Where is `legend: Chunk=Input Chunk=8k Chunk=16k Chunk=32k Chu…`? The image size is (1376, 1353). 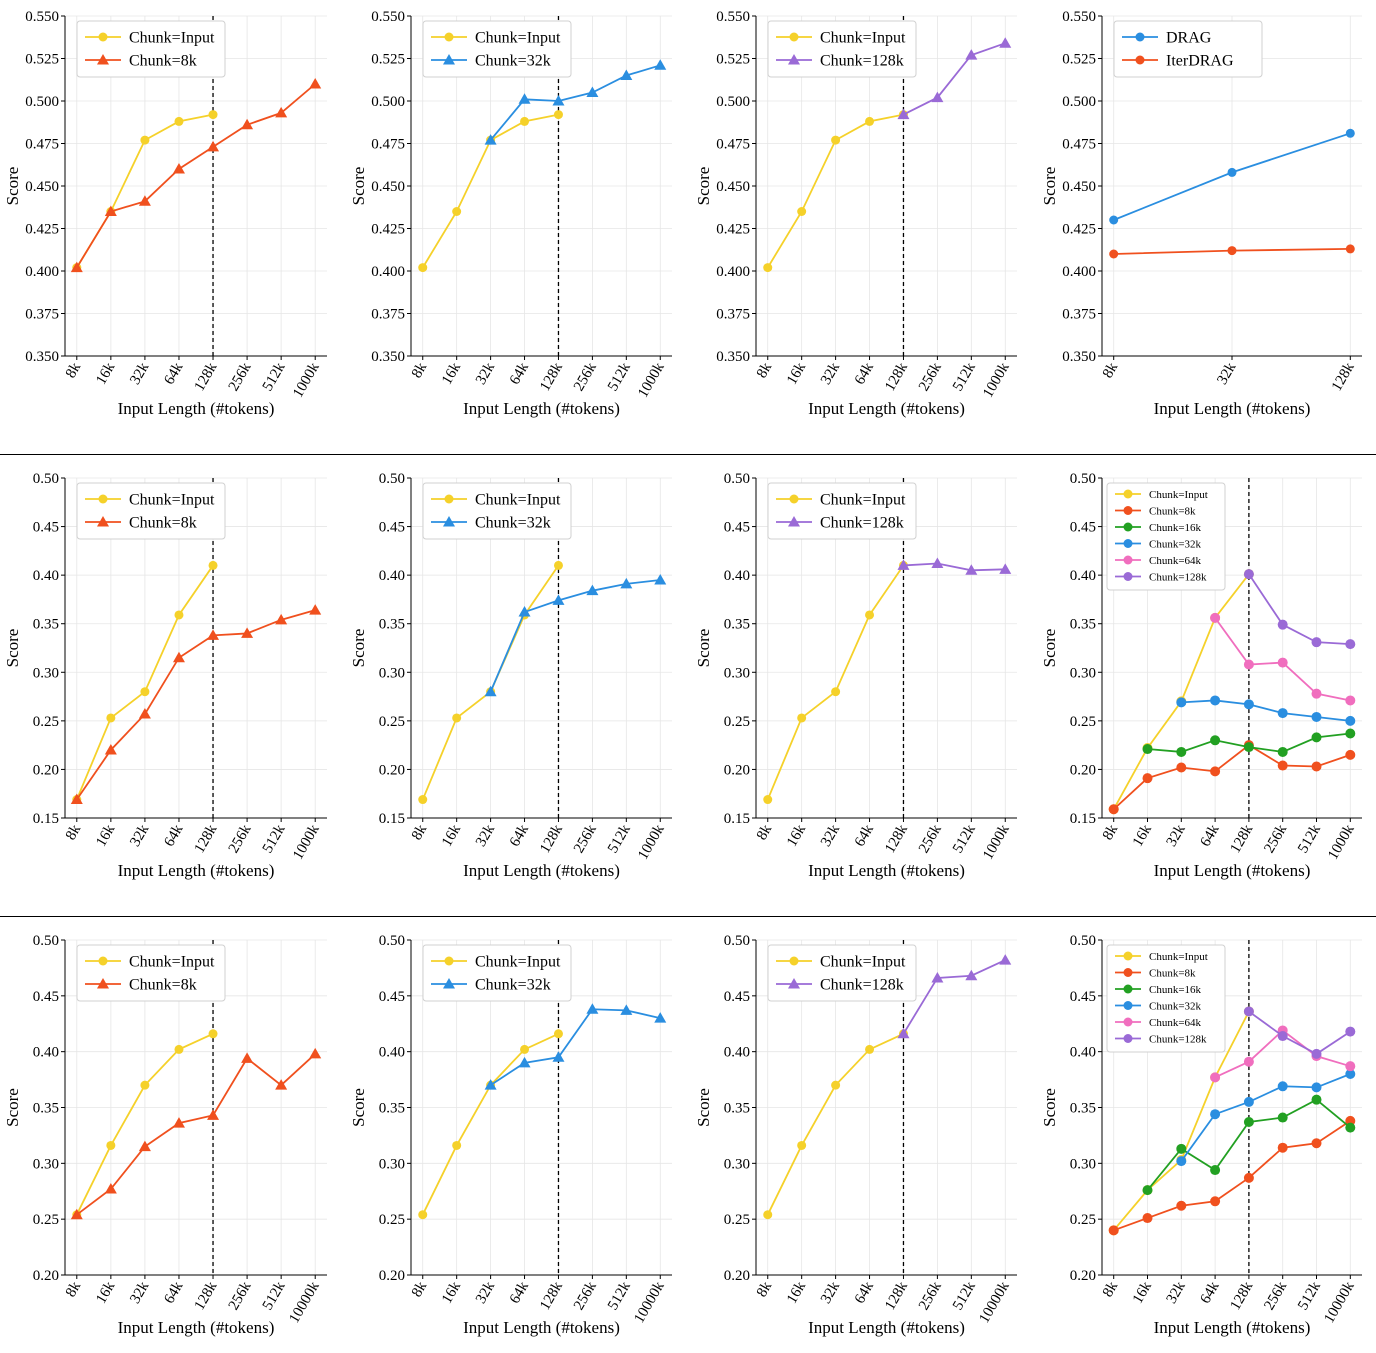
legend: Chunk=Input Chunk=8k Chunk=16k Chunk=32k Chu… is located at coordinates (1166, 536).